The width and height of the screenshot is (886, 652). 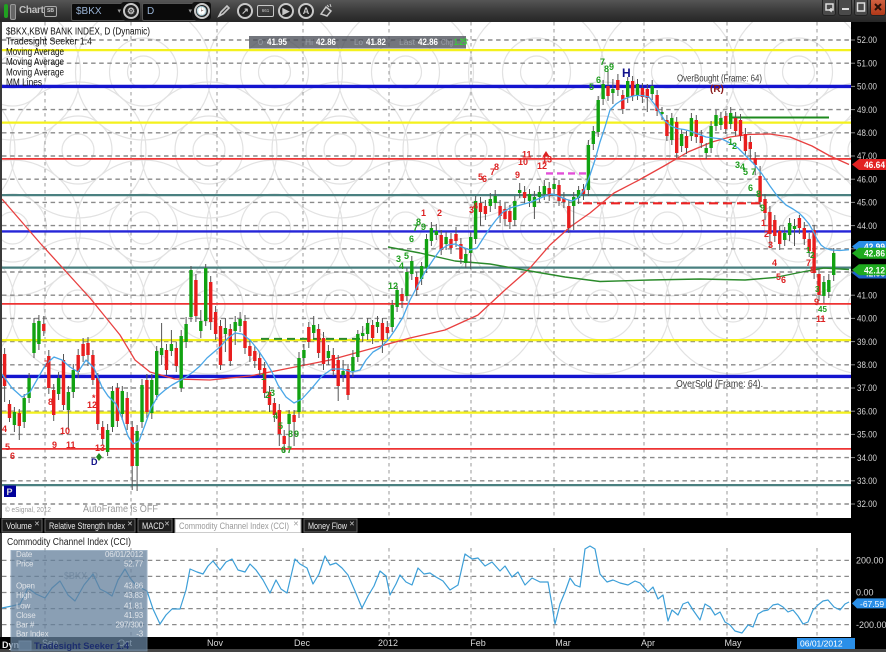 I want to click on svg-text: Lo, so click(x=358, y=42).